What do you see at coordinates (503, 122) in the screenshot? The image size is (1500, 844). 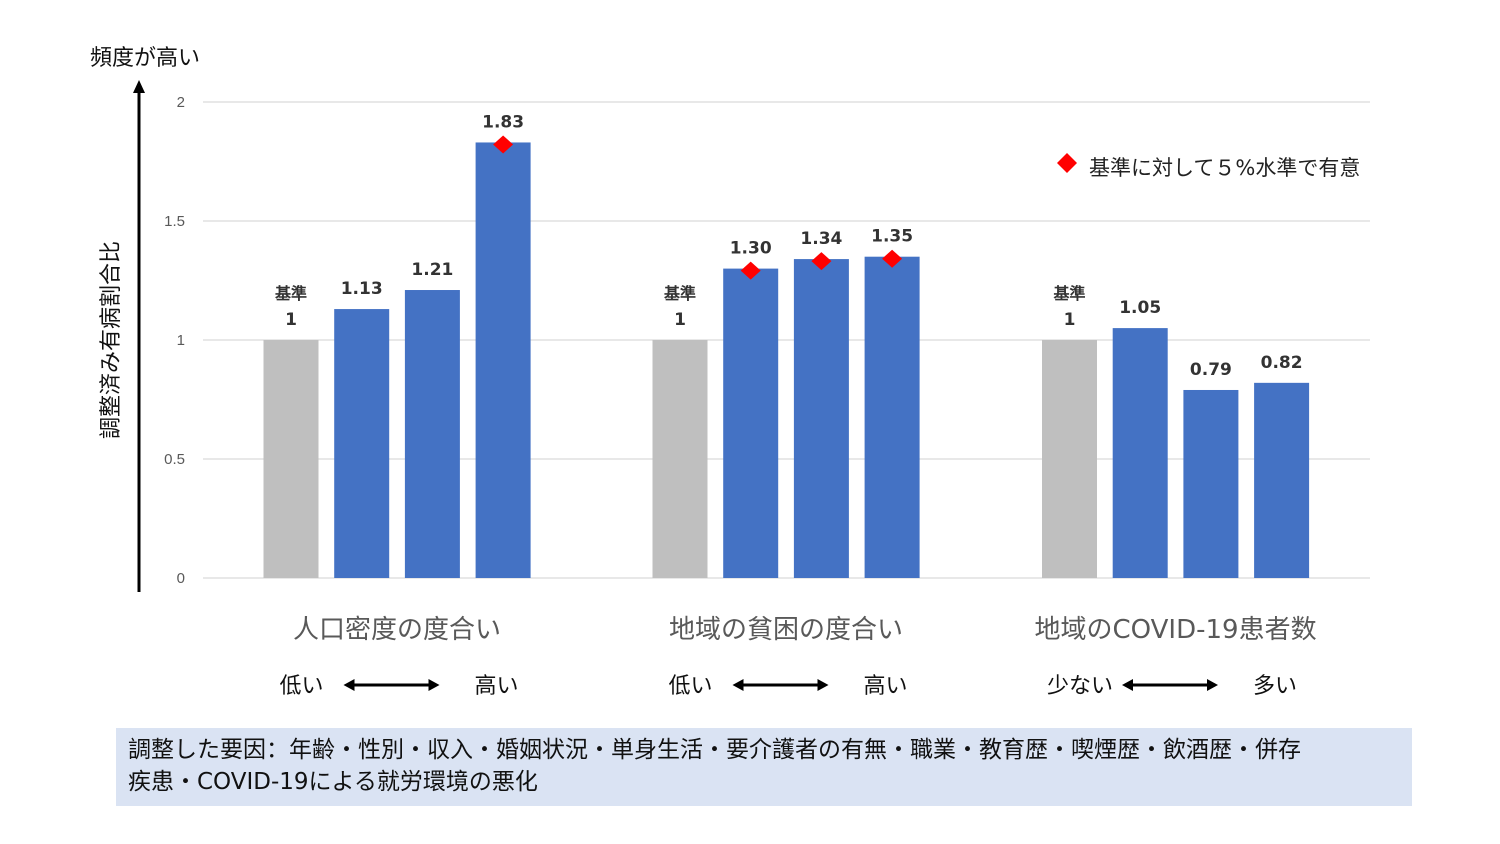 I see `value-label: 1.83` at bounding box center [503, 122].